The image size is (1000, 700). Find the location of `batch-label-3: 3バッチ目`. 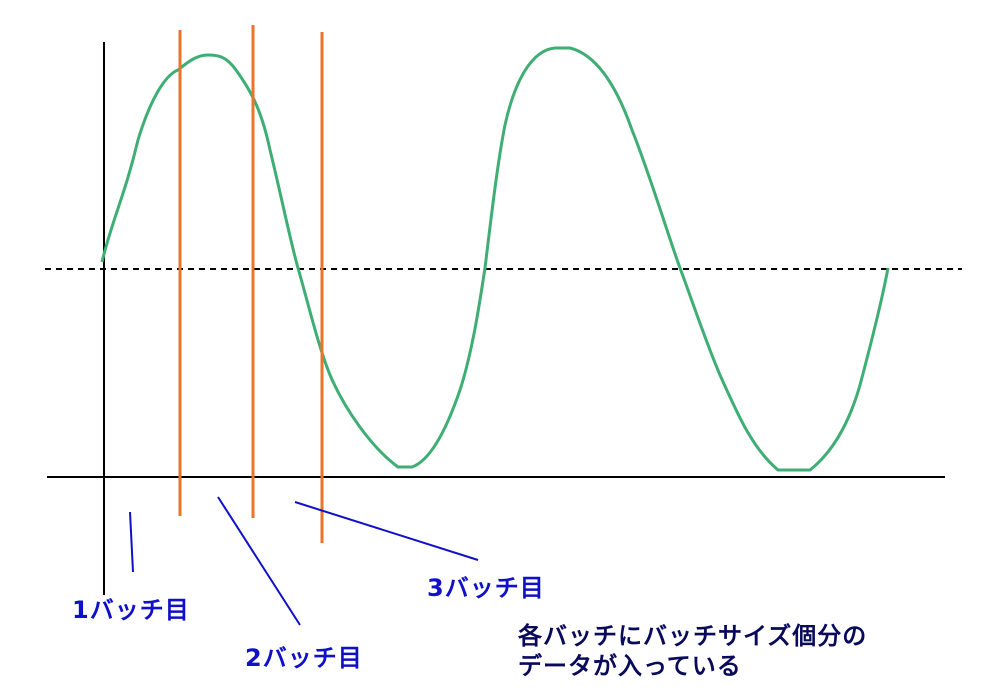

batch-label-3: 3バッチ目 is located at coordinates (486, 588).